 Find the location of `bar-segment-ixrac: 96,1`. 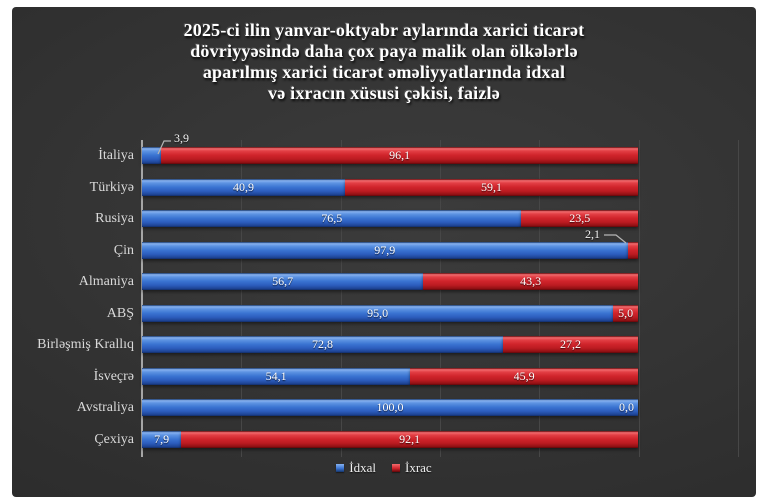

bar-segment-ixrac: 96,1 is located at coordinates (399, 155).